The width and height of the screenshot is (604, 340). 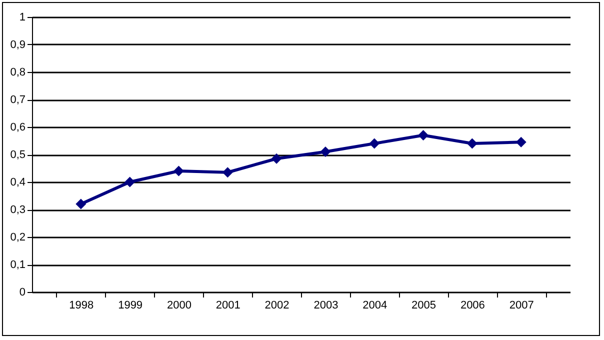 I want to click on x-tick-label: 2002, so click(x=277, y=306).